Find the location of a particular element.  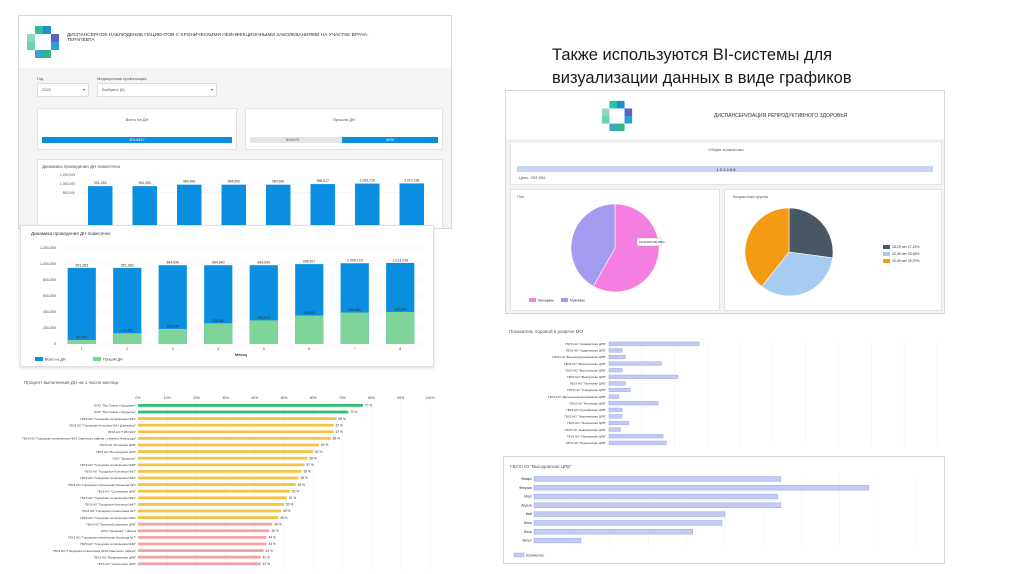

pct-row-label: ГБУЗ НО "Городская больница №33" is located at coordinates (110, 472).